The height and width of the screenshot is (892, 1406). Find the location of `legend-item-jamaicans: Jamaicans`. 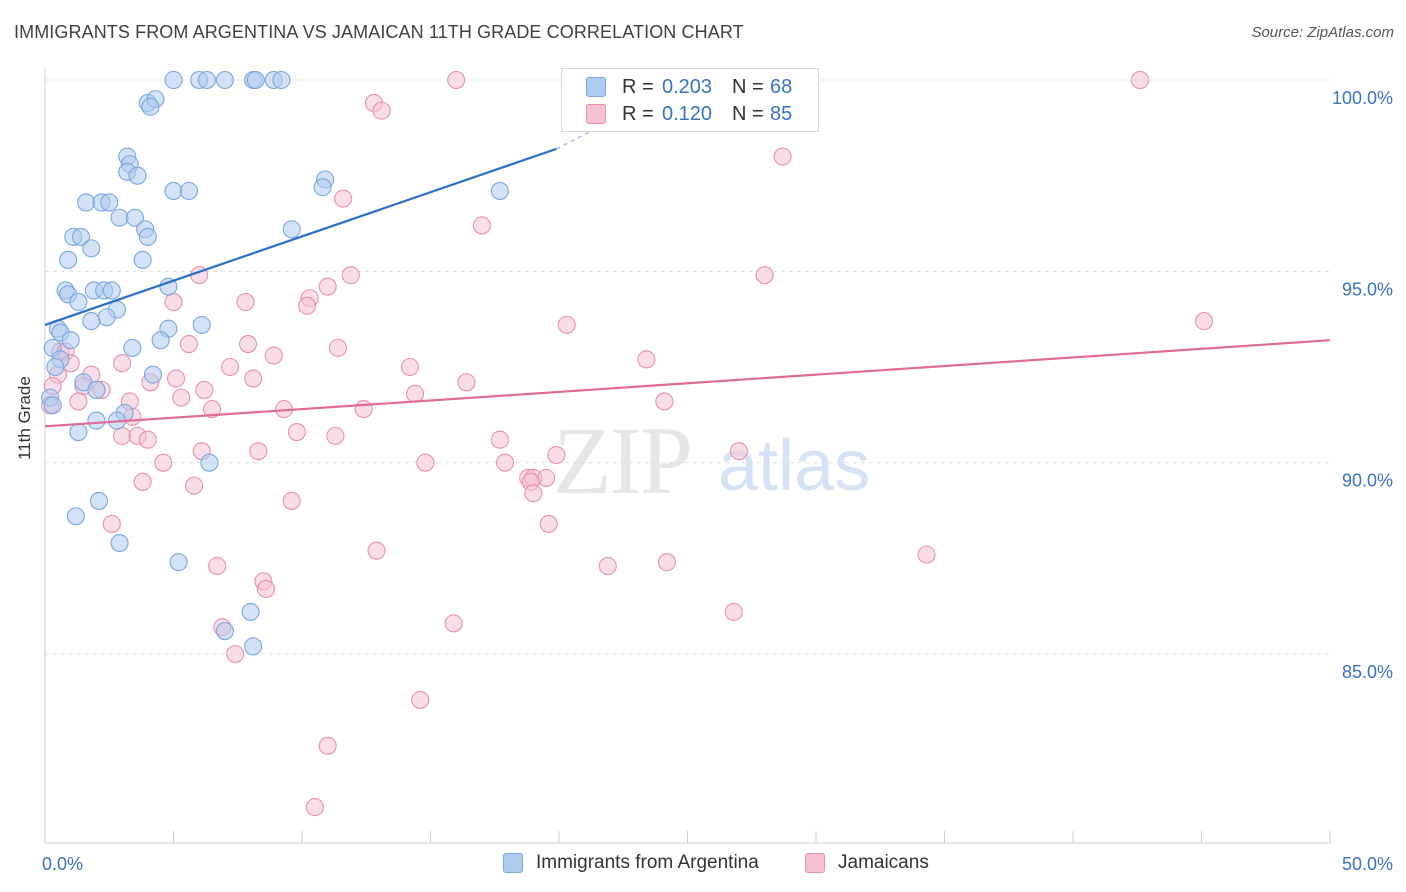

legend-item-jamaicans: Jamaicans is located at coordinates (867, 863).